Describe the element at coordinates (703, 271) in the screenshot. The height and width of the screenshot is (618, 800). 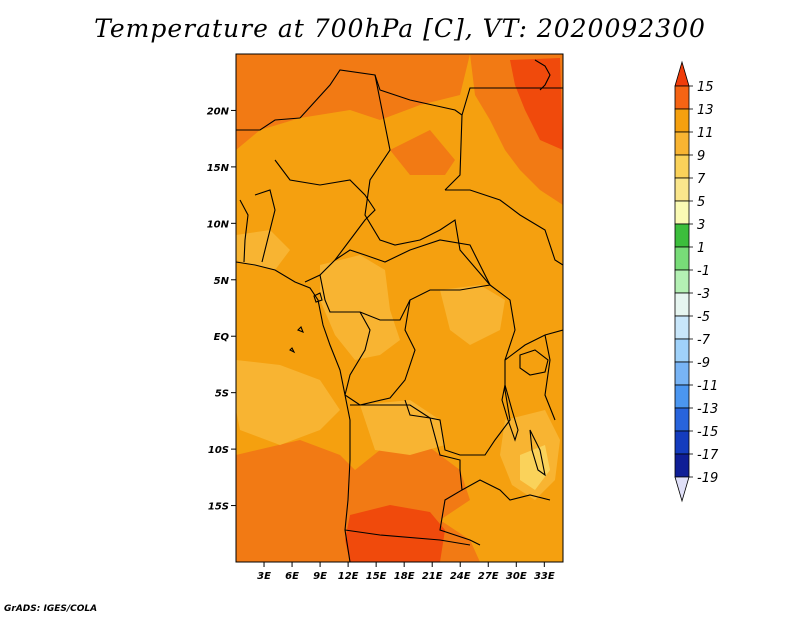
I see `colorbar-label: -1` at that location.